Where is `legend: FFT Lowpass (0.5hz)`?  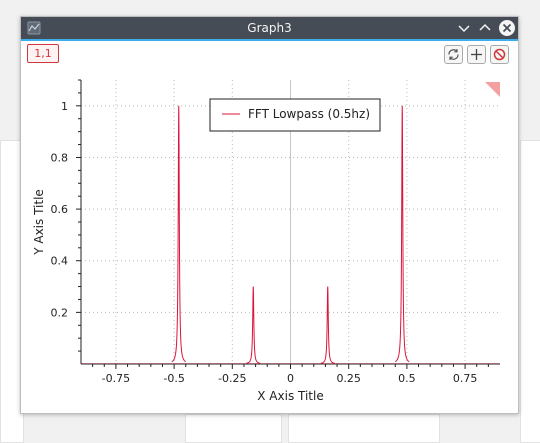 legend: FFT Lowpass (0.5hz) is located at coordinates (295, 115).